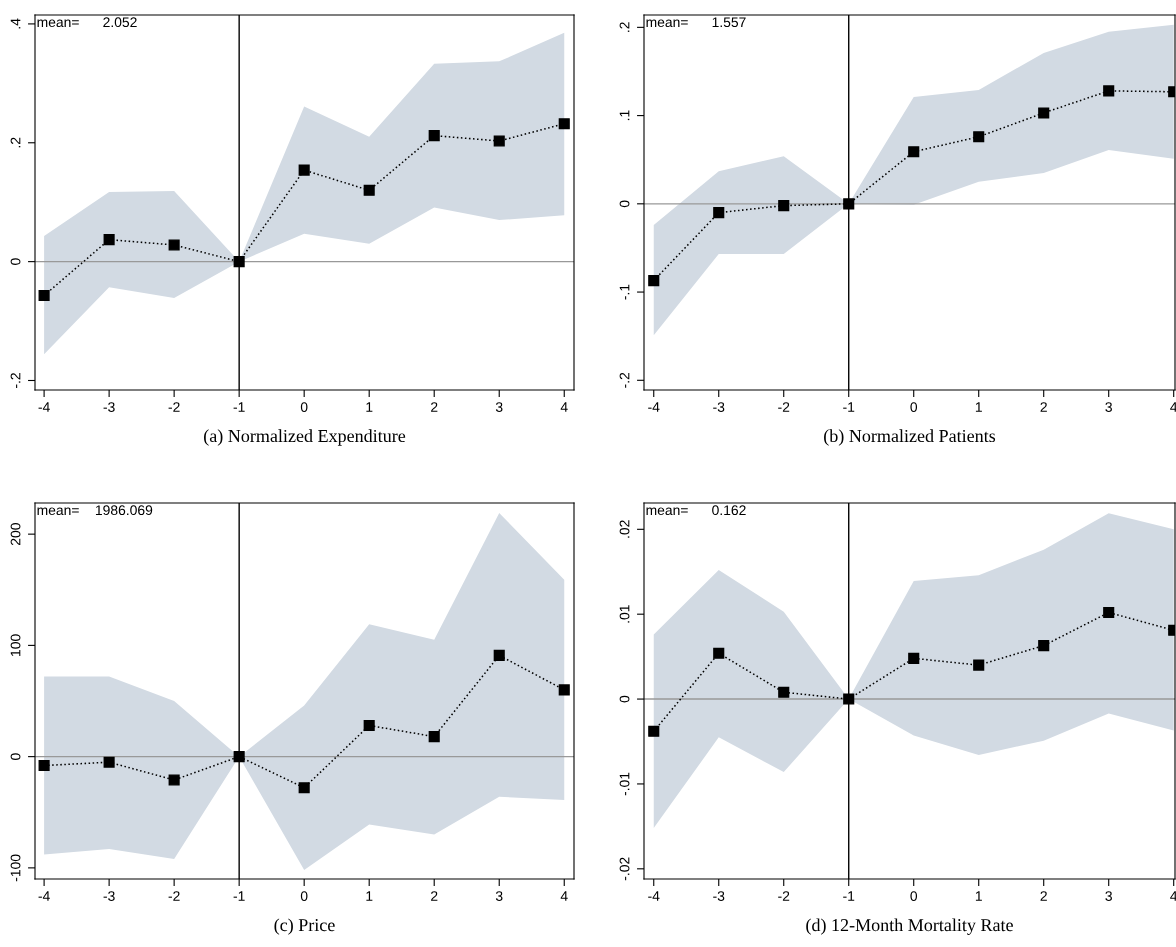 The image size is (1176, 947). What do you see at coordinates (624, 292) in the screenshot?
I see `y-tick-label: -.1` at bounding box center [624, 292].